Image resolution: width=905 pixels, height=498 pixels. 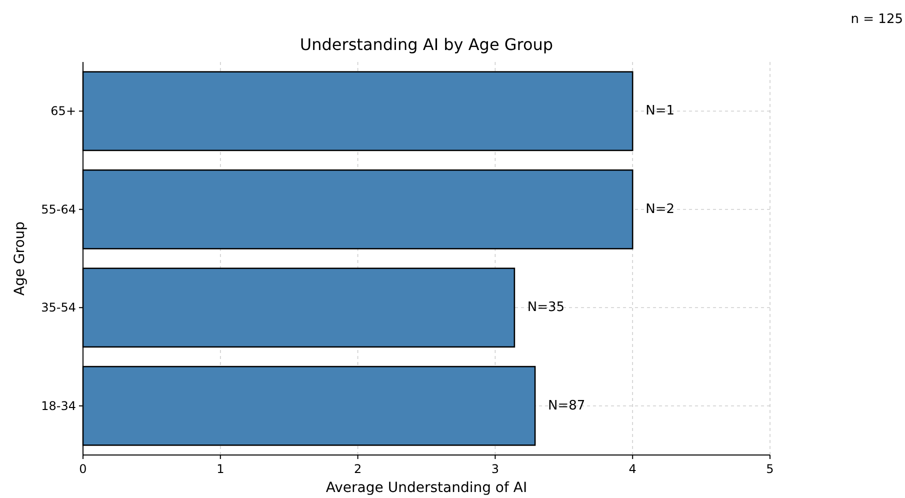 What do you see at coordinates (427, 488) in the screenshot?
I see `x-axis-title: Average Understanding of AI` at bounding box center [427, 488].